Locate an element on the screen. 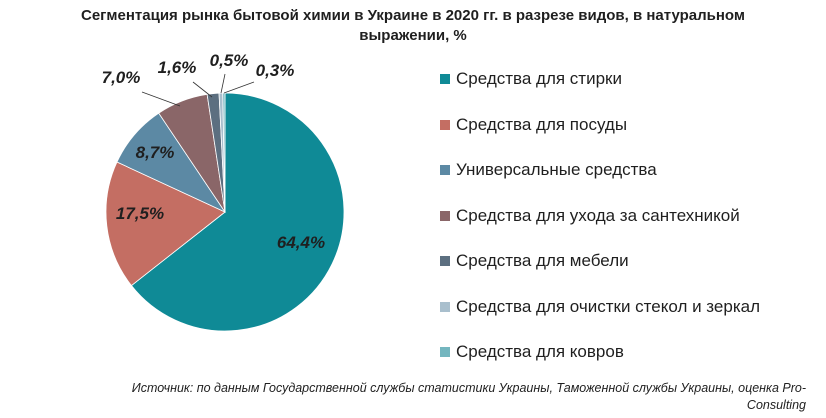 This screenshot has width=826, height=418. legend-item-1: Средства для стирки is located at coordinates (531, 79).